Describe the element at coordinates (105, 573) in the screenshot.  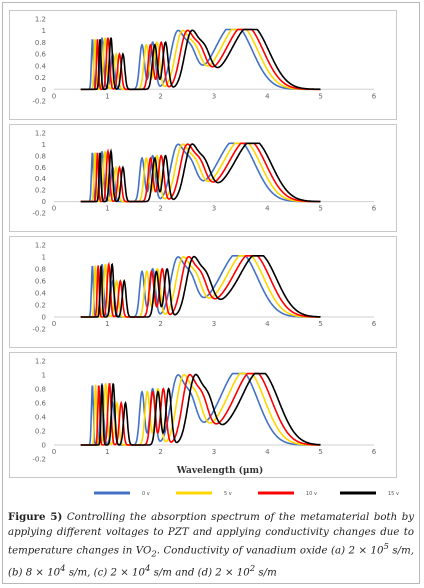
I see `caption-t3: s/m, (c) 2 × 10` at that location.